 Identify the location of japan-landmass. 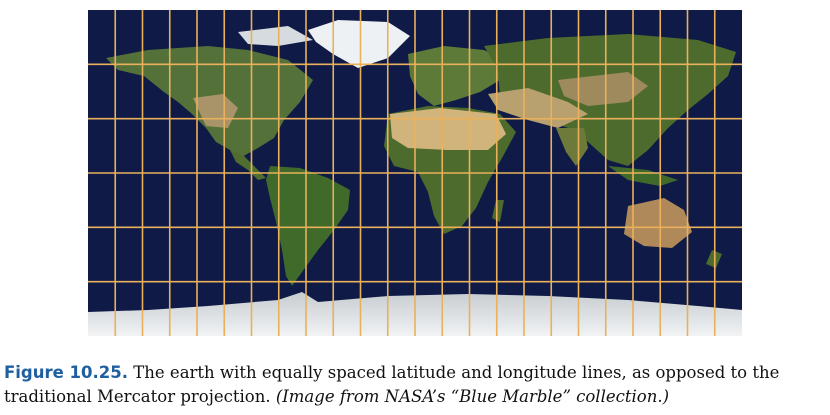
(693, 88).